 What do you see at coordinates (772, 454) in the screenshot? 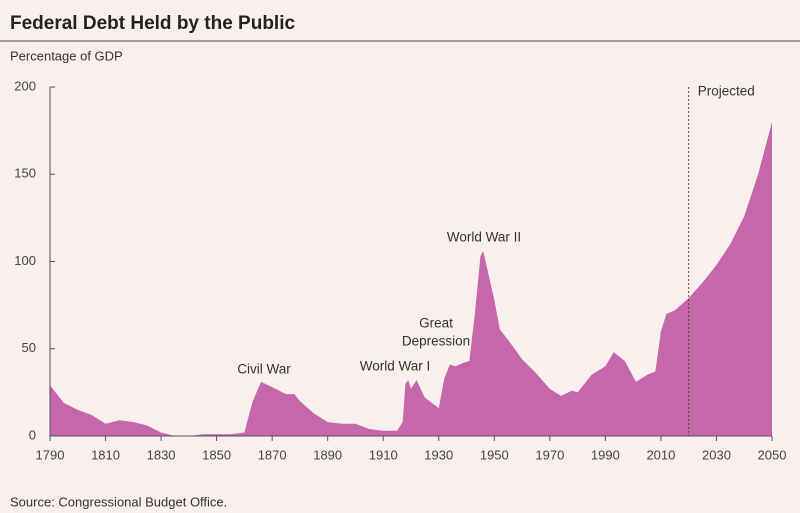
I see `x-tick-label: 2050` at bounding box center [772, 454].